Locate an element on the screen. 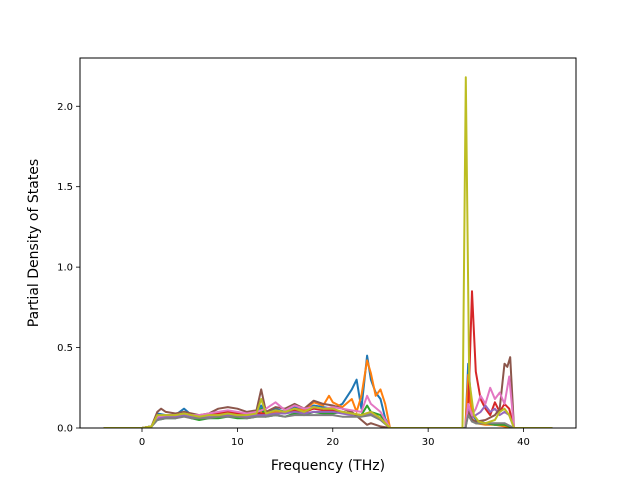  x-tick-label: 10 is located at coordinates (237, 442).